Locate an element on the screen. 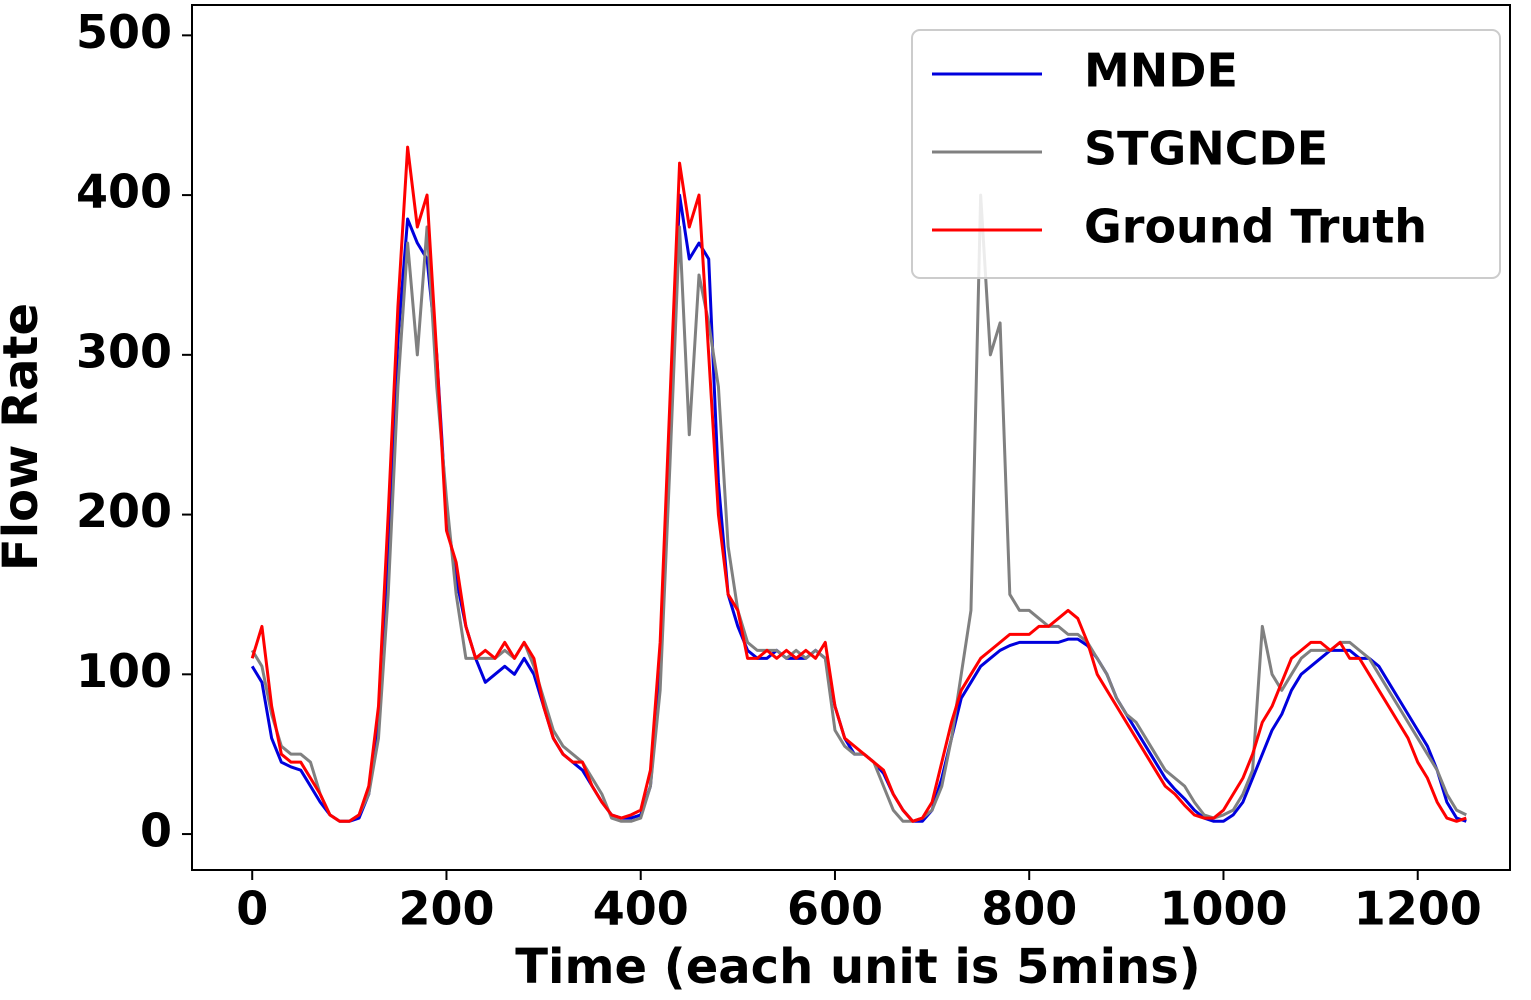  x-tick-label: 1000 is located at coordinates (1223, 909).